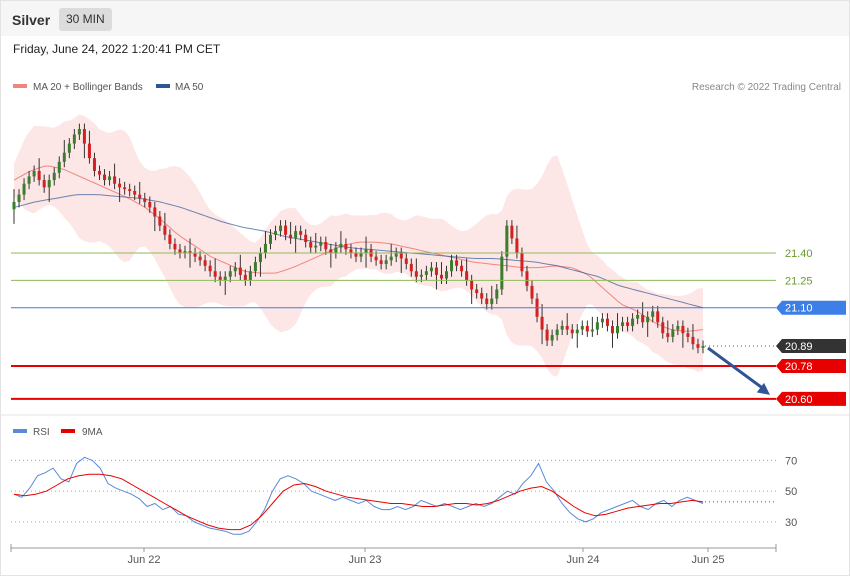 The height and width of the screenshot is (576, 850). What do you see at coordinates (163, 86) in the screenshot?
I see `legend-swatch-ma50` at bounding box center [163, 86].